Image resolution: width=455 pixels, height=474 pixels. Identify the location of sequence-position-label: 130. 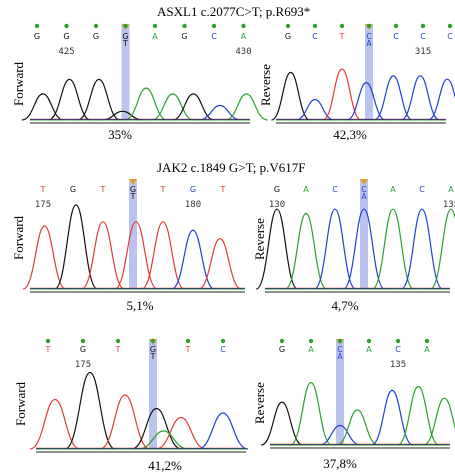
(277, 205).